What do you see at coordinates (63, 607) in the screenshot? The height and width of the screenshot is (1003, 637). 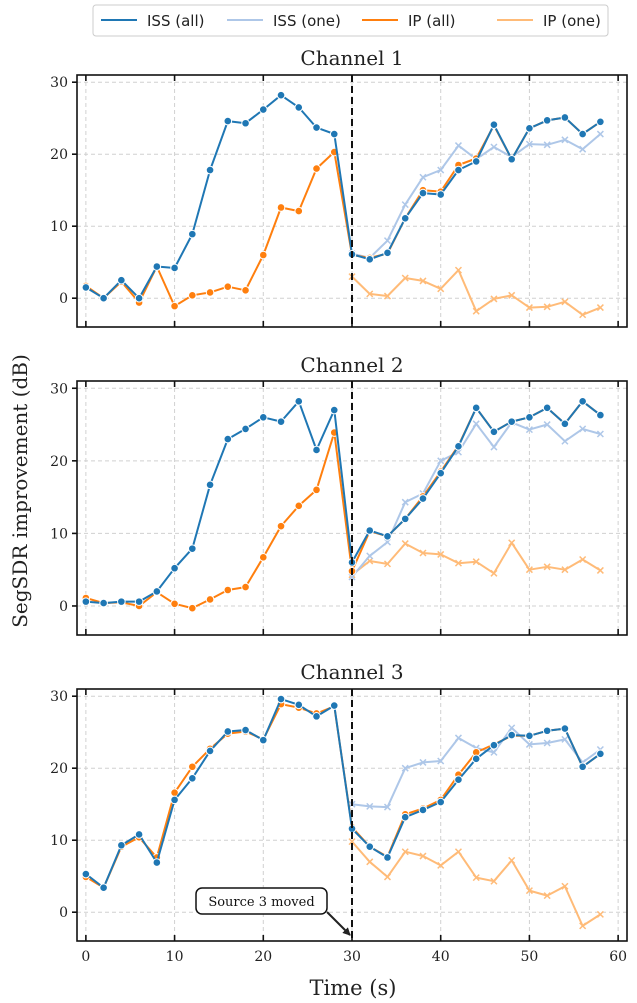 I see `y-tick-label: 0` at bounding box center [63, 607].